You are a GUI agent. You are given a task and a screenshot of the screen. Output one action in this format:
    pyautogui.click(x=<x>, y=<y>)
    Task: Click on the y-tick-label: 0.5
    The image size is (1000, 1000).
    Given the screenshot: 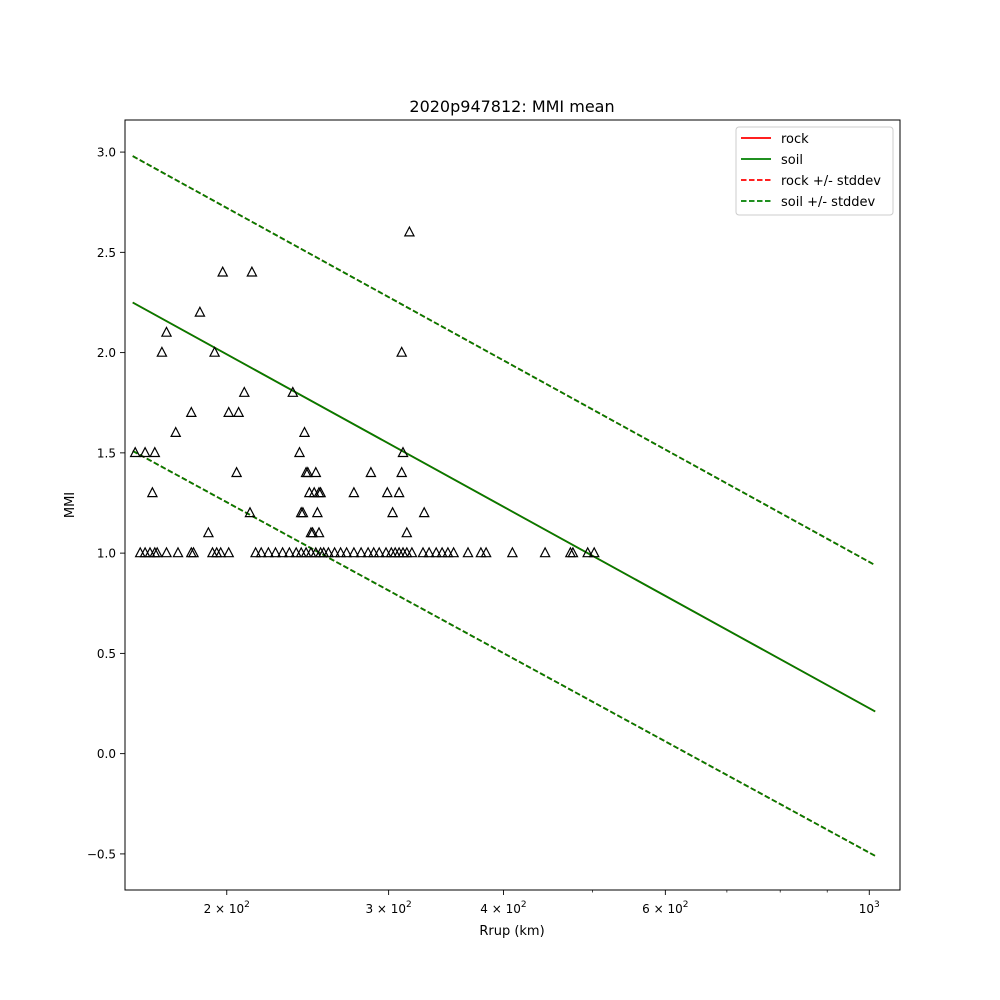 What is the action you would take?
    pyautogui.click(x=106, y=654)
    